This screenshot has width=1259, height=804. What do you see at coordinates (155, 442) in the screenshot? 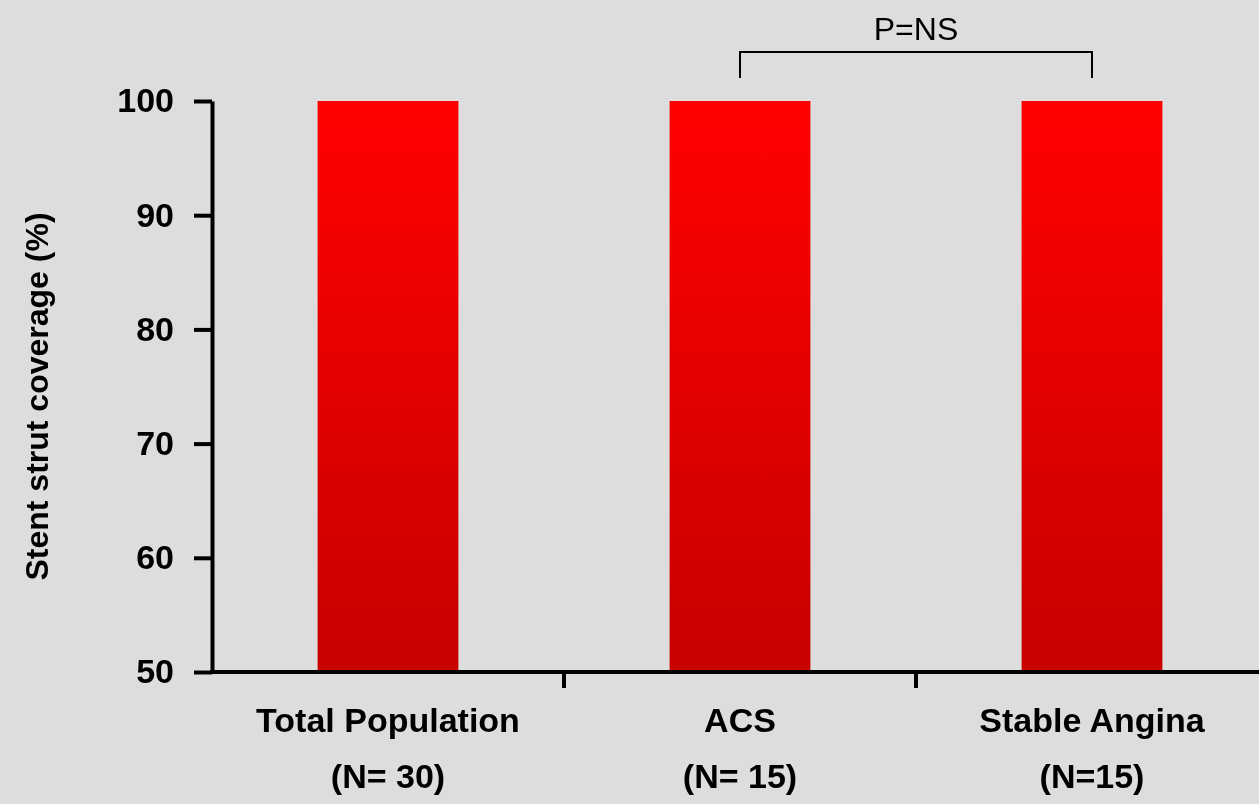
I see `y-tick-label: 70` at bounding box center [155, 442].